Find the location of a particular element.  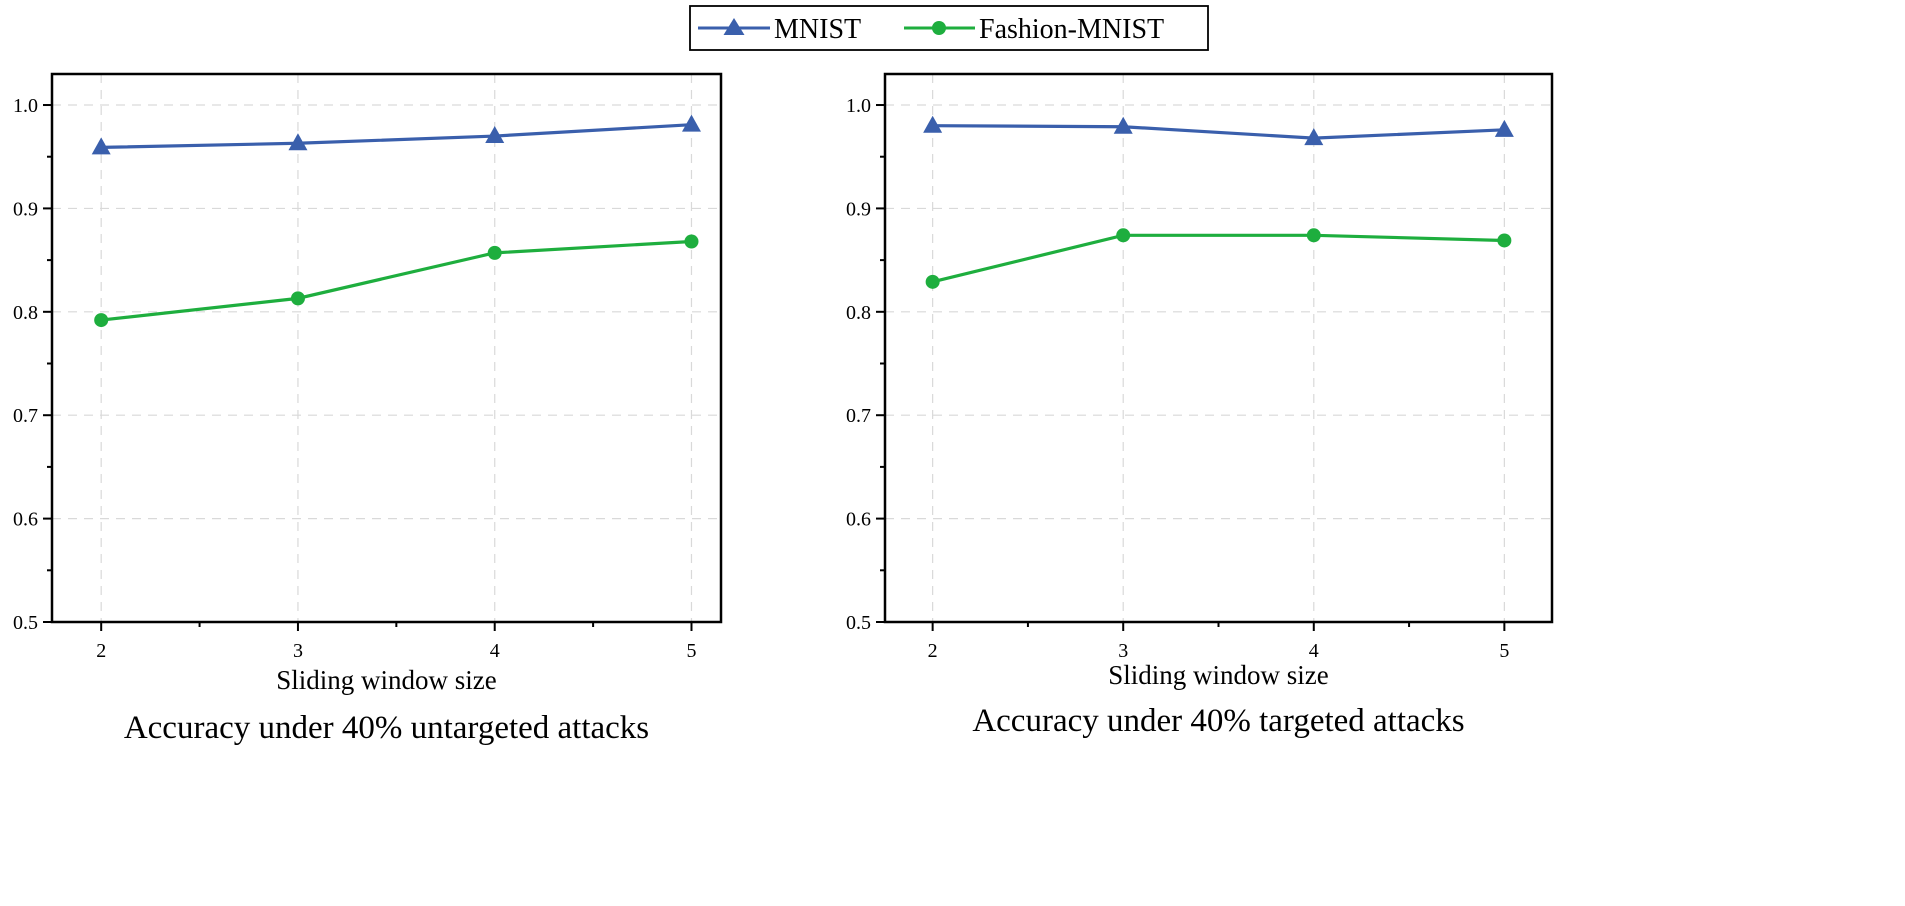

legend-item-mnist: MNIST is located at coordinates (779, 29).